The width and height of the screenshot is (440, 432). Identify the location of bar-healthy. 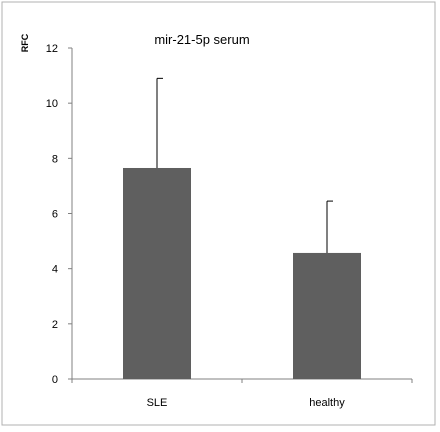
(327, 315).